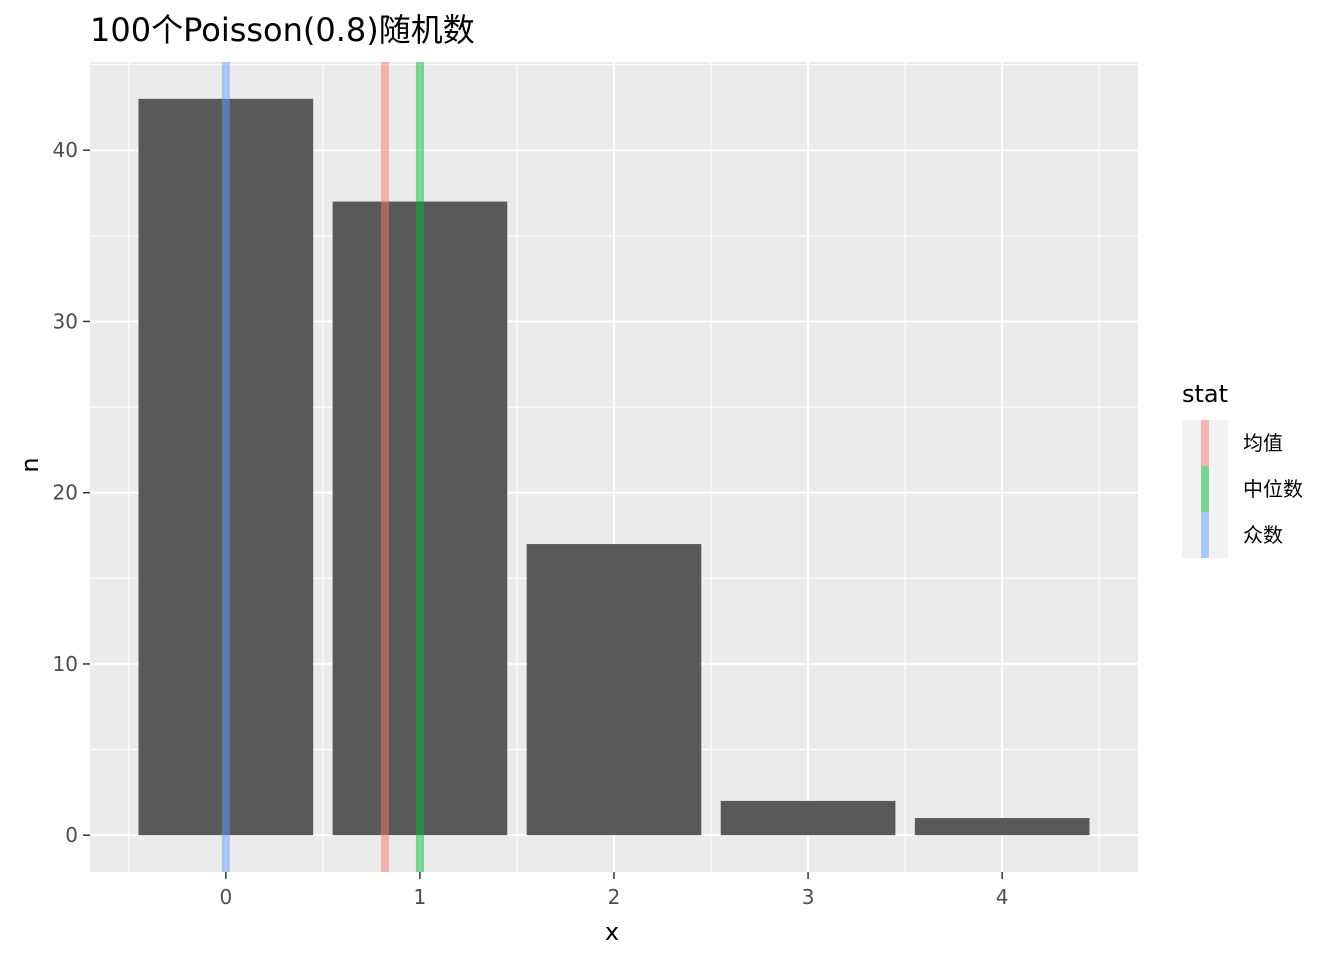 The width and height of the screenshot is (1344, 960). I want to click on legend-label: 均值, so click(1263, 443).